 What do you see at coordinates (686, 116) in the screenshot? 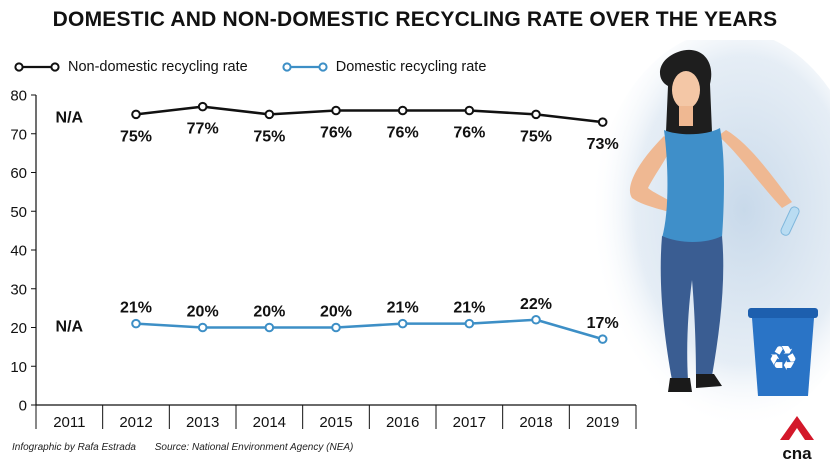
I see `neck` at bounding box center [686, 116].